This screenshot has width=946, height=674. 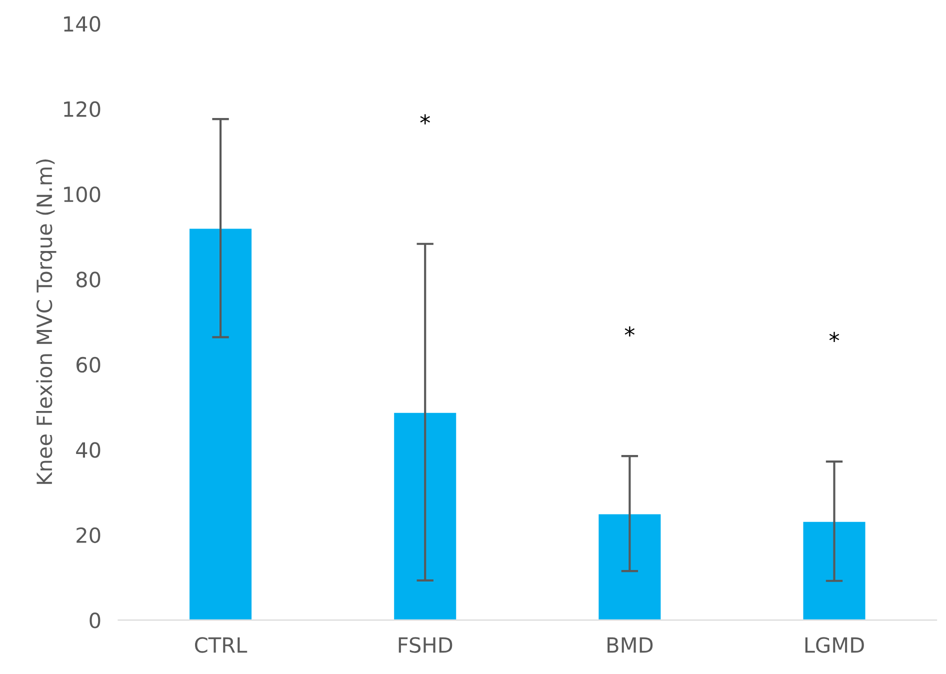 What do you see at coordinates (221, 645) in the screenshot?
I see `x-tick-label: CTRL` at bounding box center [221, 645].